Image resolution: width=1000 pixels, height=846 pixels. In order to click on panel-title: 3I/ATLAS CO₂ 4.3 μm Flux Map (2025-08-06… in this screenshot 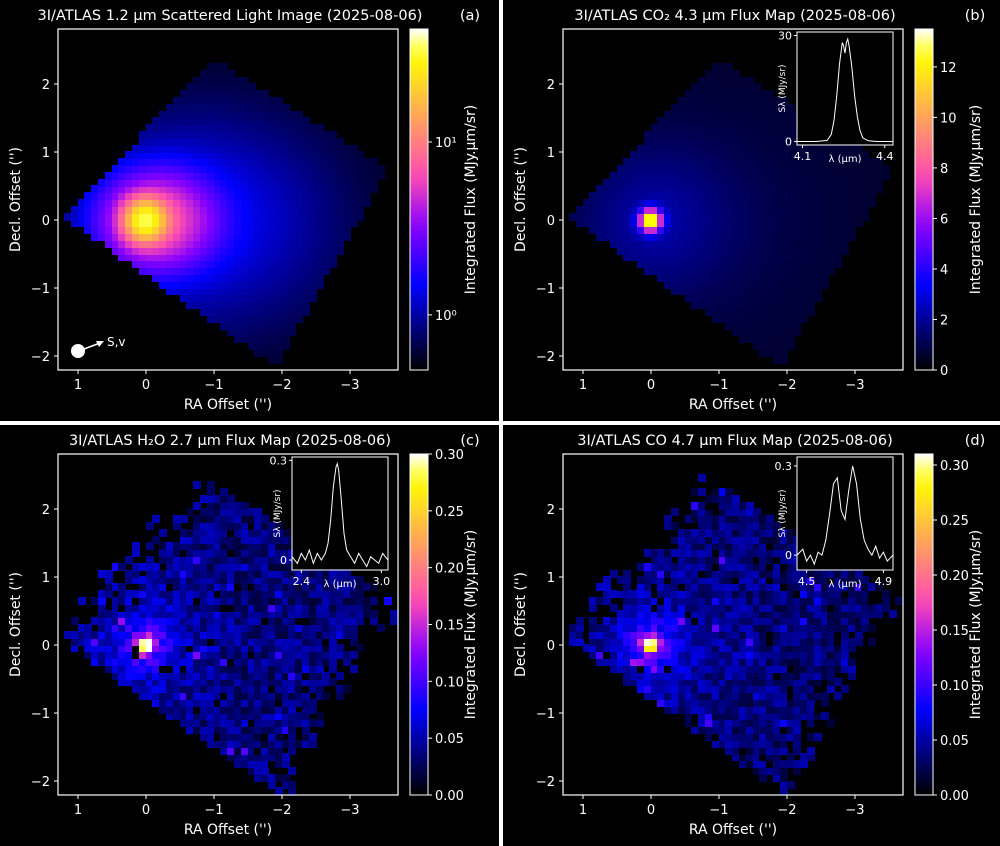, I will do `click(734, 16)`.